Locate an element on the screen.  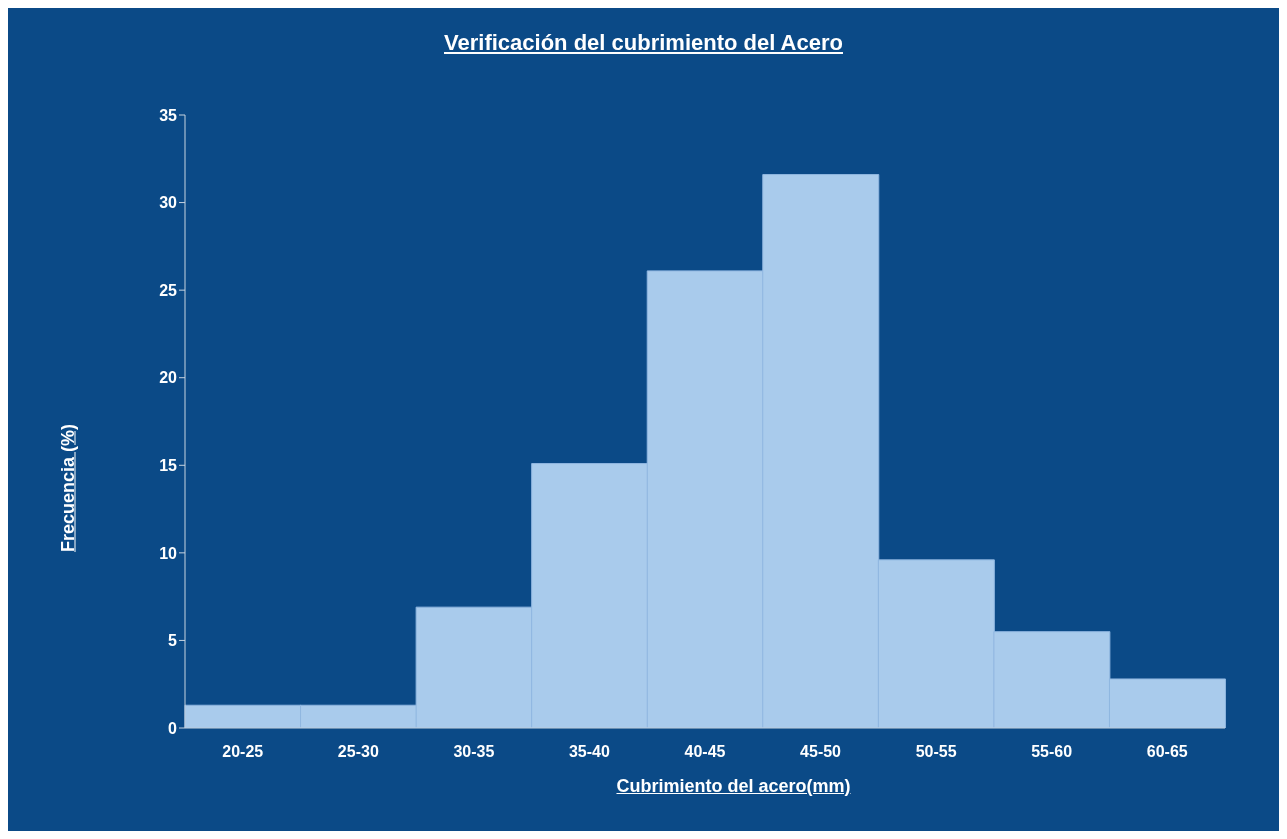
y-tick-label: 15 is located at coordinates (168, 465).